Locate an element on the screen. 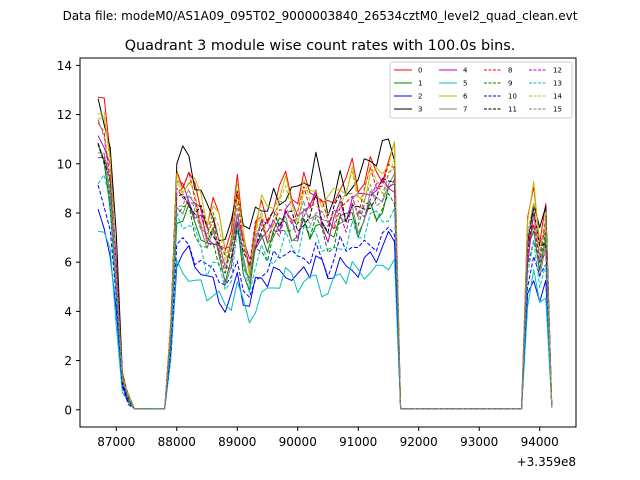 This screenshot has height=480, width=640. y-tick-label: 12 is located at coordinates (64, 115).